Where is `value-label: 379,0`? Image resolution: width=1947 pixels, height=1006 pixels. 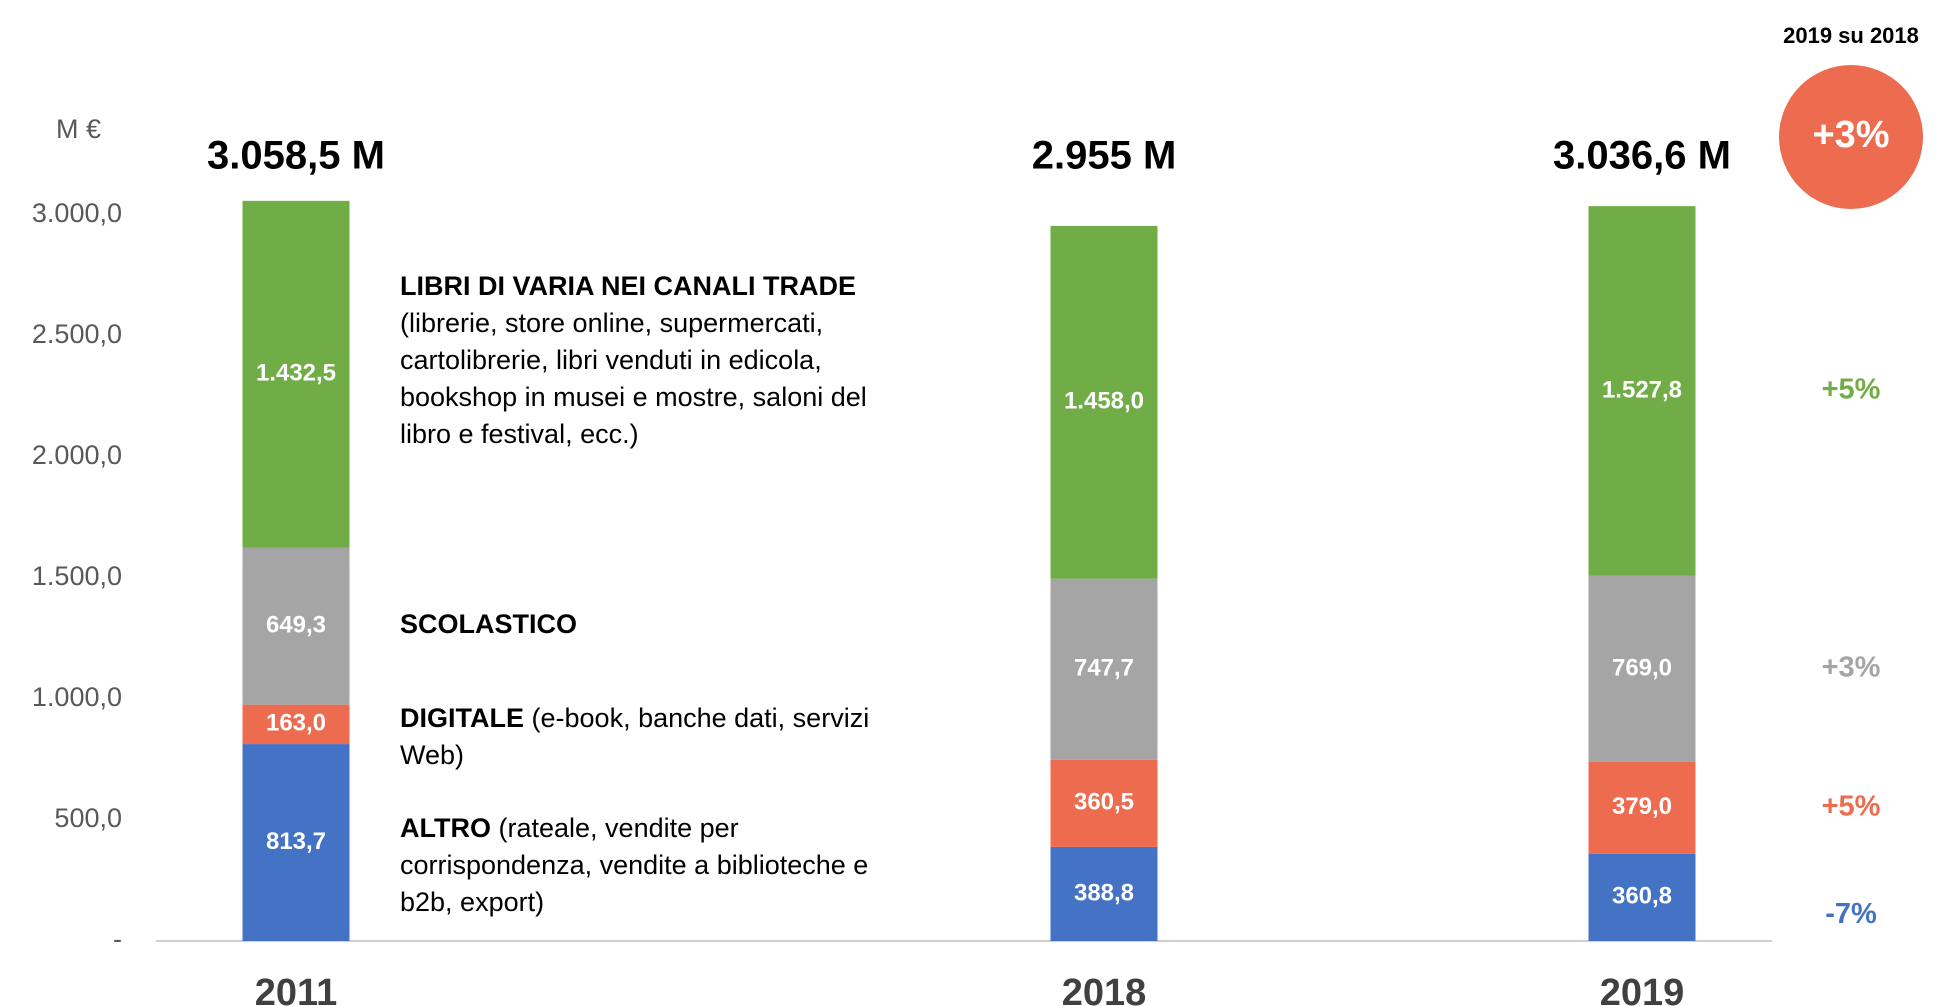 value-label: 379,0 is located at coordinates (1642, 806).